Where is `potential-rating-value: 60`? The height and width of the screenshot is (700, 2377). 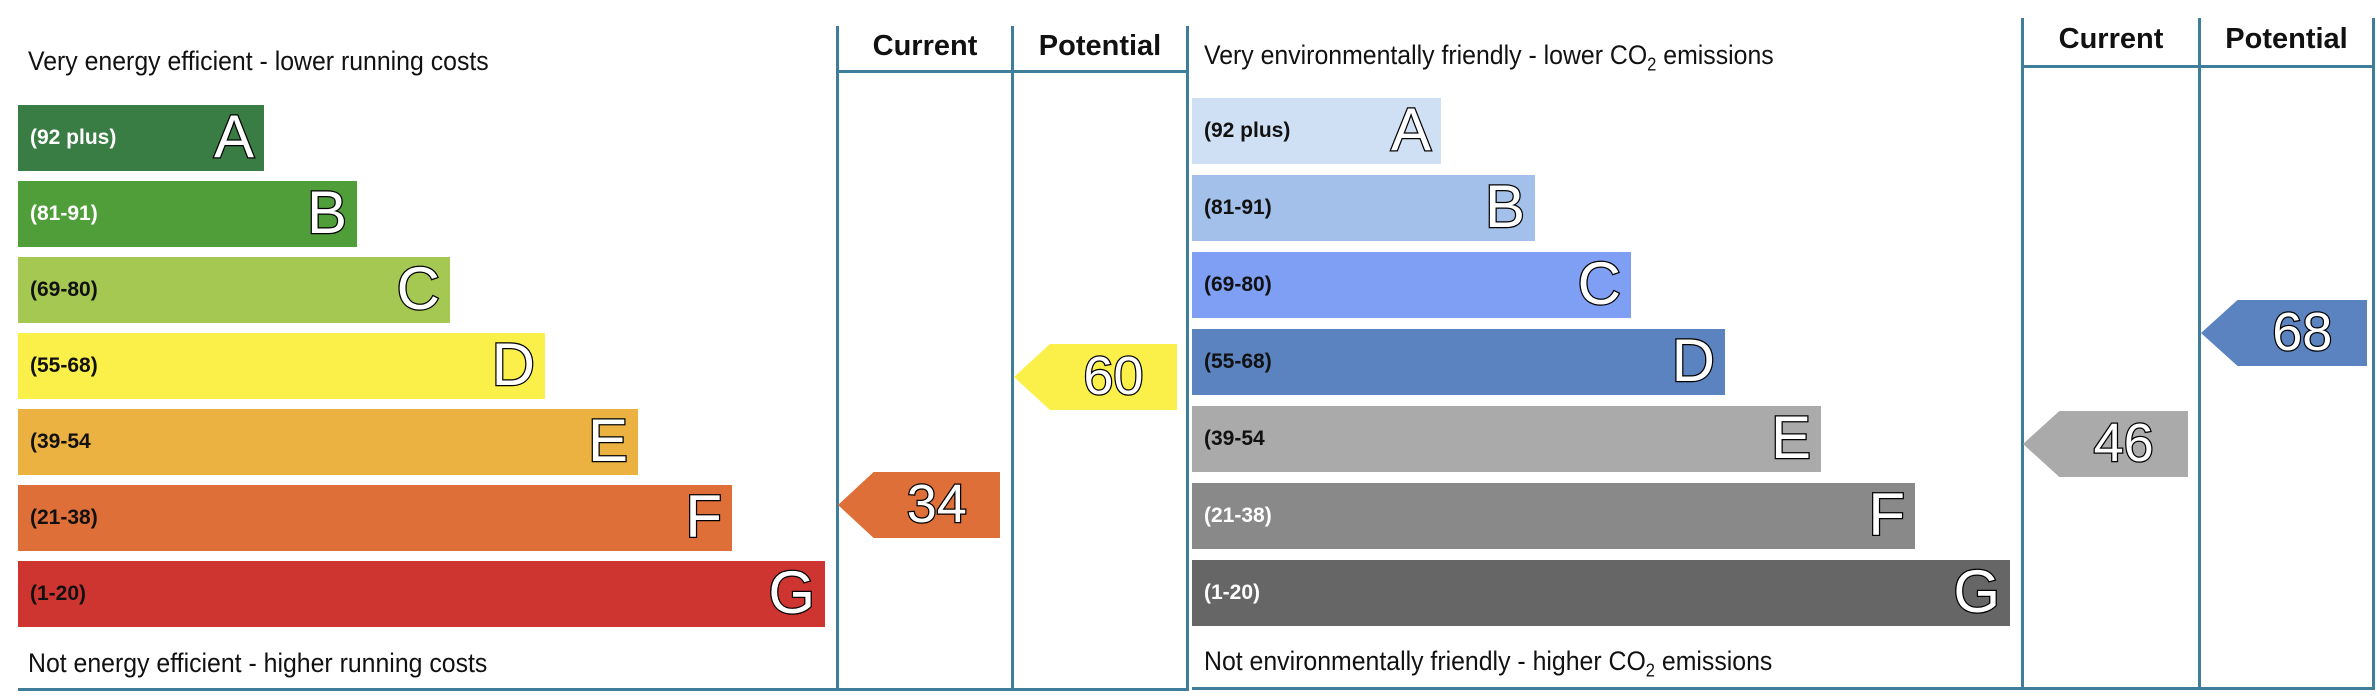
potential-rating-value: 60 is located at coordinates (1113, 376).